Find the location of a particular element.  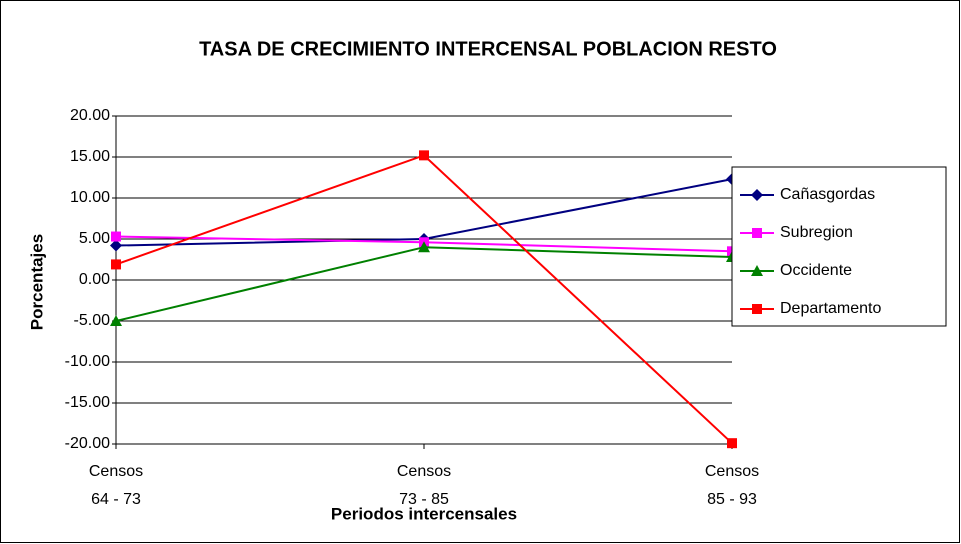

y-axis-label: Porcentajes is located at coordinates (36, 282).